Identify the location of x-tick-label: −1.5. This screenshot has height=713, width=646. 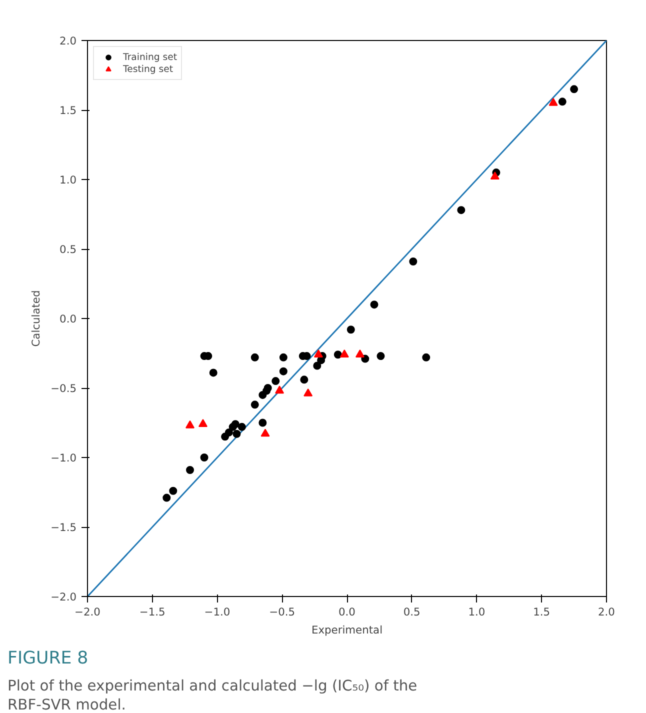
(152, 612).